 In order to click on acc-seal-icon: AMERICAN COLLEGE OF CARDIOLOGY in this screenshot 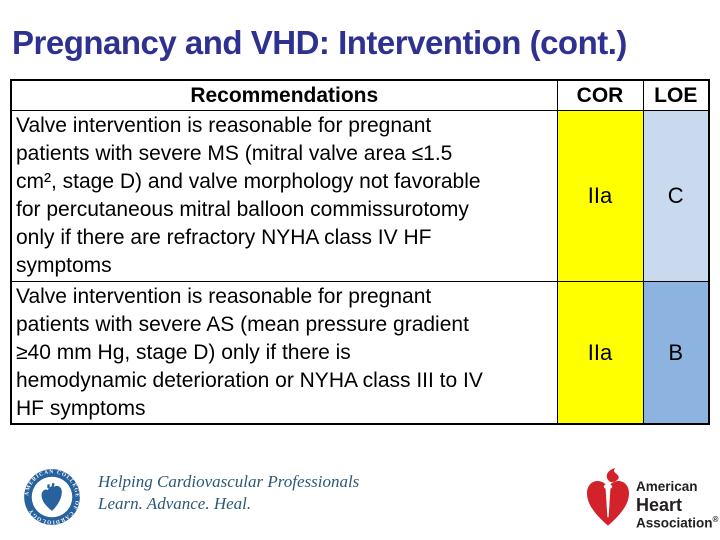, I will do `click(52, 497)`.